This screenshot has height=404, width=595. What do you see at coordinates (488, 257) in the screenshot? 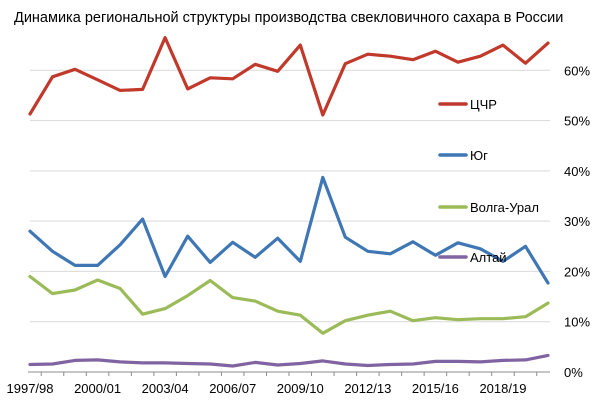
I see `legend-label-алтай: Алтай` at bounding box center [488, 257].